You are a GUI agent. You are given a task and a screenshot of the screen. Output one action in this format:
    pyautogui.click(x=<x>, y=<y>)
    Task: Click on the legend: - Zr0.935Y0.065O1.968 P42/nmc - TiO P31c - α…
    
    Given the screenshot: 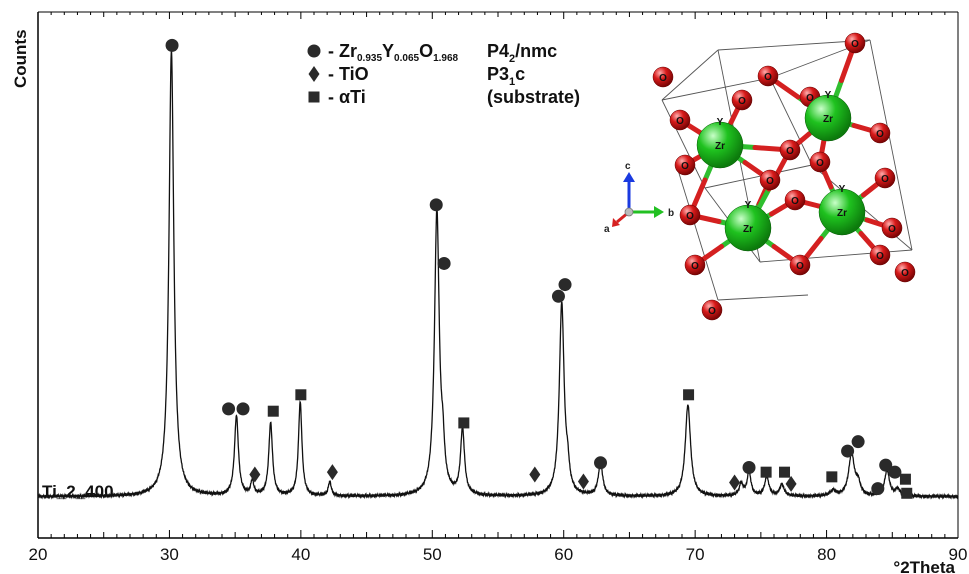 What is the action you would take?
    pyautogui.click(x=443, y=74)
    